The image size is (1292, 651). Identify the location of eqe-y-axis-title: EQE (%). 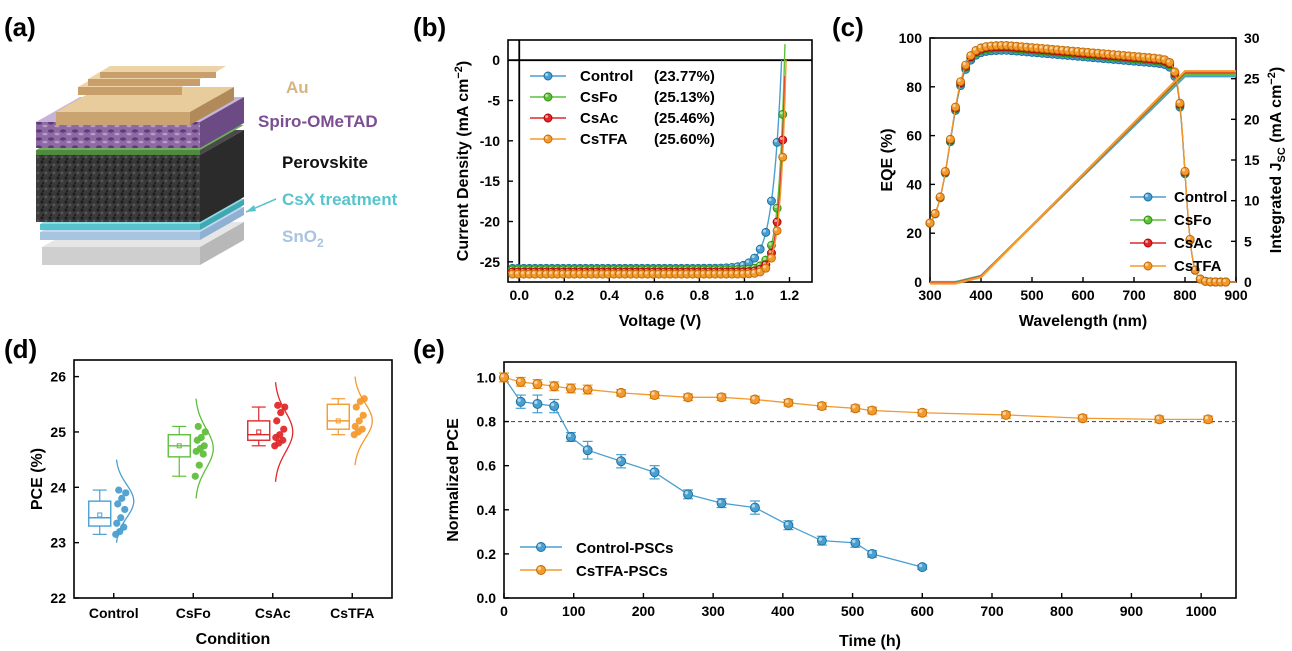
(887, 159).